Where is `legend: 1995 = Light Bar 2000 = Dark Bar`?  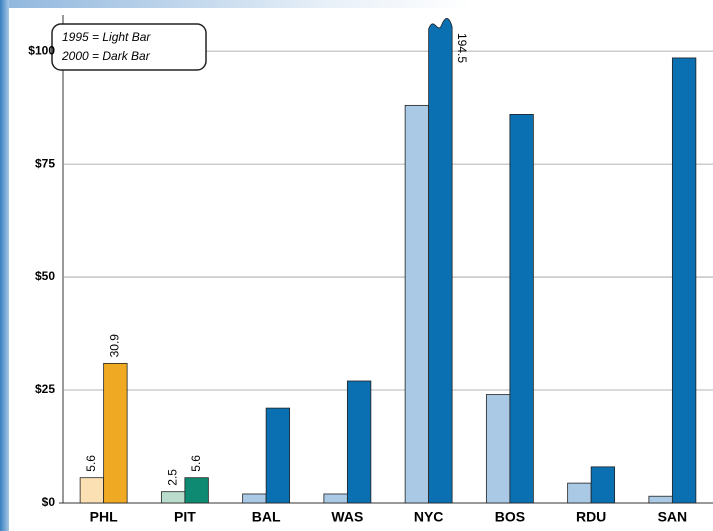 legend: 1995 = Light Bar 2000 = Dark Bar is located at coordinates (129, 47).